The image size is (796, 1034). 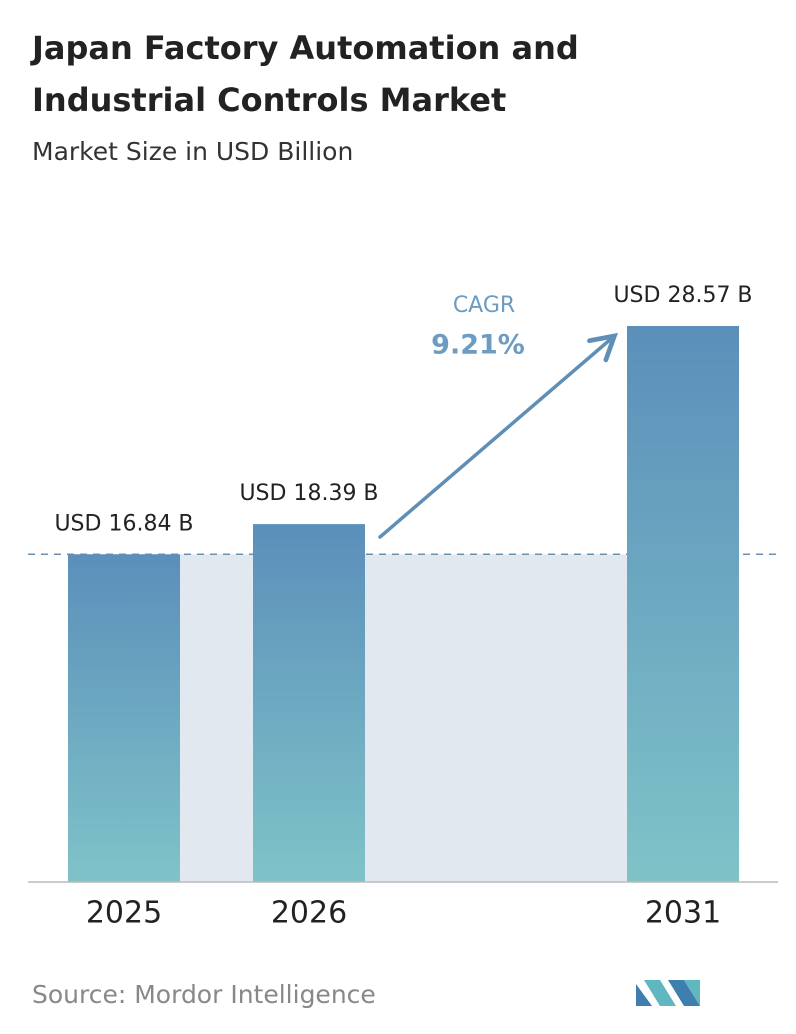 What do you see at coordinates (304, 48) in the screenshot?
I see `chart-title: Japan Factory Automation and` at bounding box center [304, 48].